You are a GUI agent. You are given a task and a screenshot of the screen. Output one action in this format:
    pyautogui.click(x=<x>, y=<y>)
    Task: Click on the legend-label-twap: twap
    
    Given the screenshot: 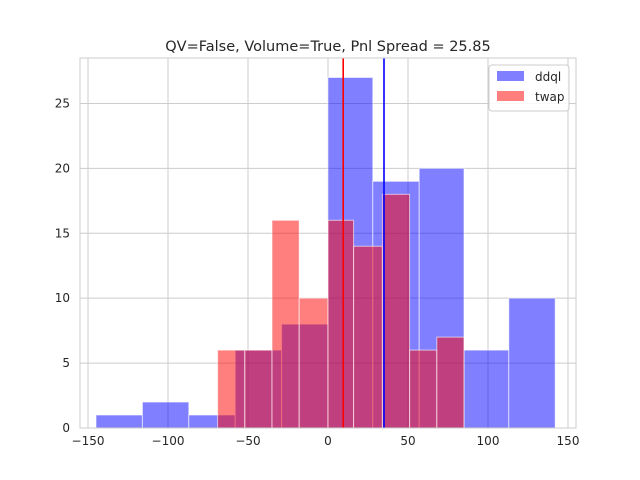 What is the action you would take?
    pyautogui.click(x=550, y=97)
    